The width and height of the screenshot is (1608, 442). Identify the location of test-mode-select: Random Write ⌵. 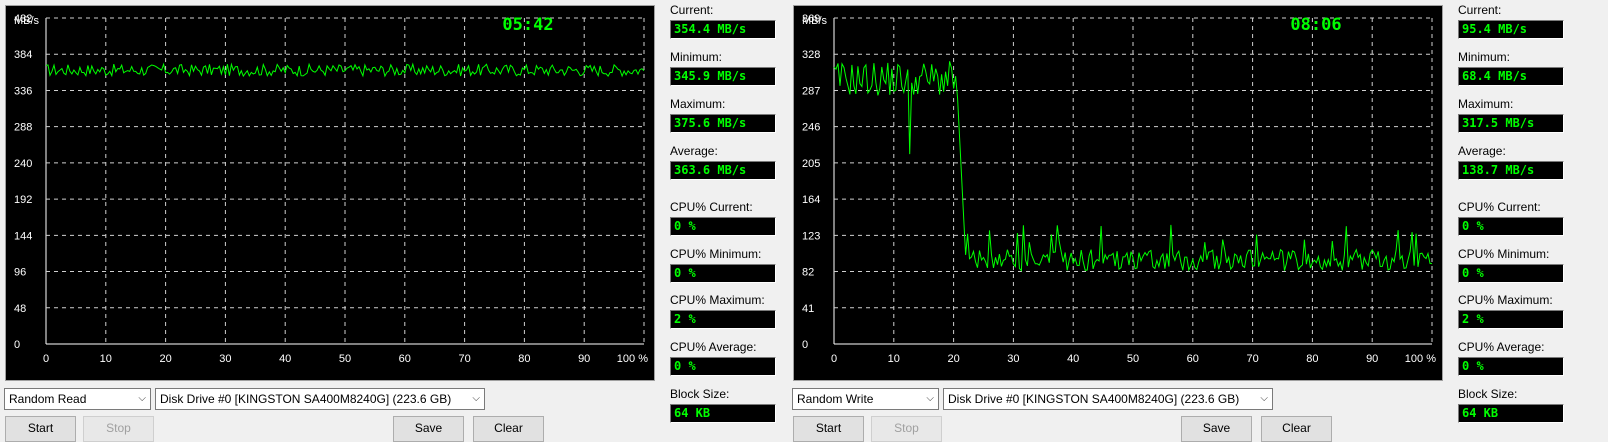
(865, 399).